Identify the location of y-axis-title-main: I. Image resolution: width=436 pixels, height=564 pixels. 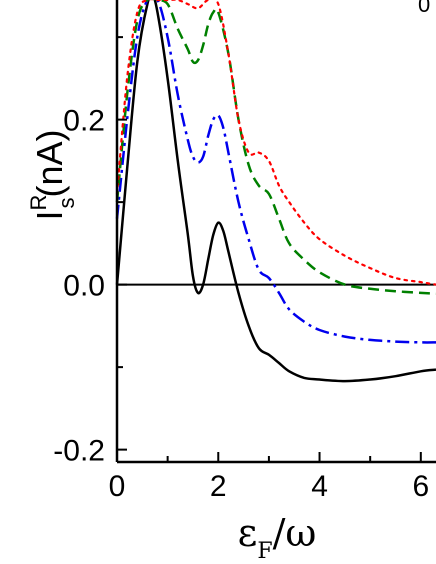
(49, 215).